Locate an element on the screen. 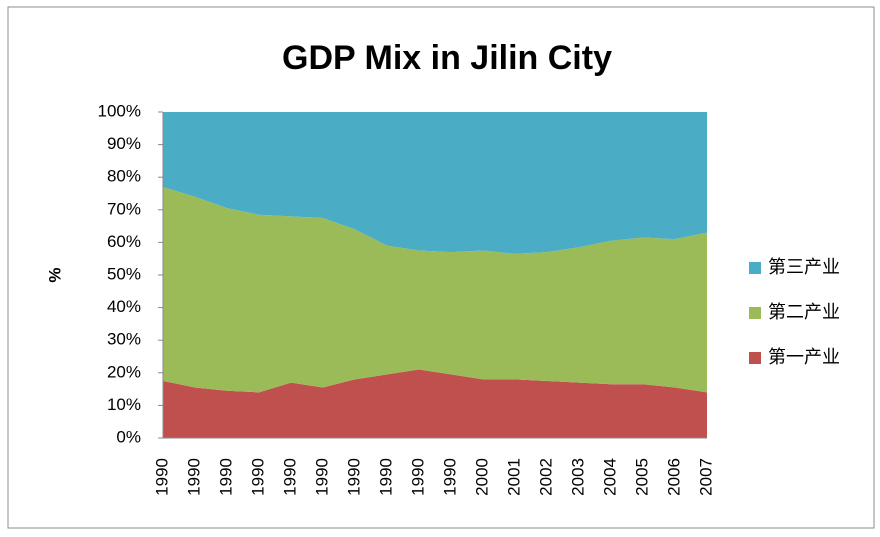  y-tick-label: 100% is located at coordinates (119, 110).